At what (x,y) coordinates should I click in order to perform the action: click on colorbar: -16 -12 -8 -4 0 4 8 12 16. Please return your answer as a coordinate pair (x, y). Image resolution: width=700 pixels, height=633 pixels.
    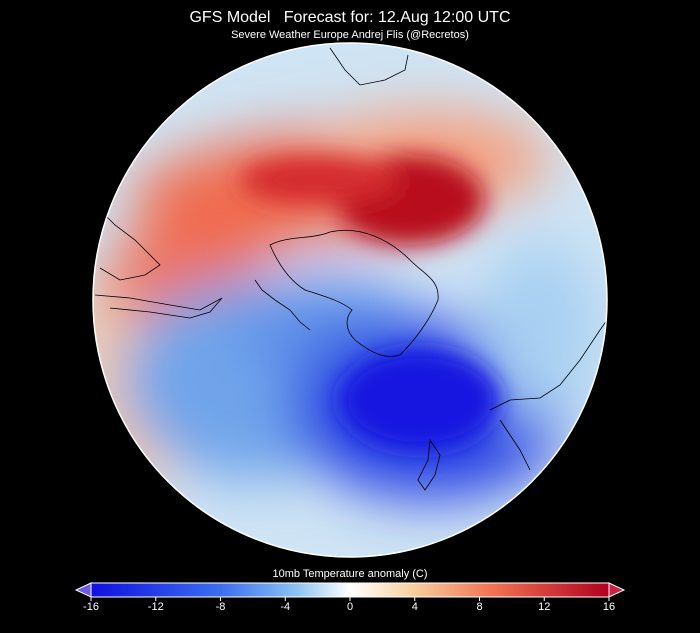
    Looking at the image, I should click on (350, 597).